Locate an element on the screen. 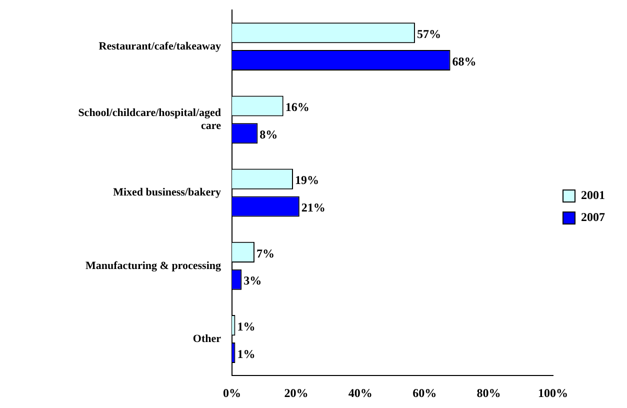 The height and width of the screenshot is (408, 627). y-tick-label: Mixed business/bakery is located at coordinates (167, 192).